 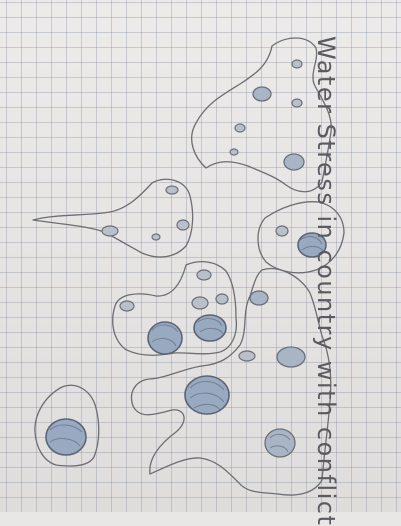 What do you see at coordinates (175, 308) in the screenshot?
I see `region-central-cluster` at bounding box center [175, 308].